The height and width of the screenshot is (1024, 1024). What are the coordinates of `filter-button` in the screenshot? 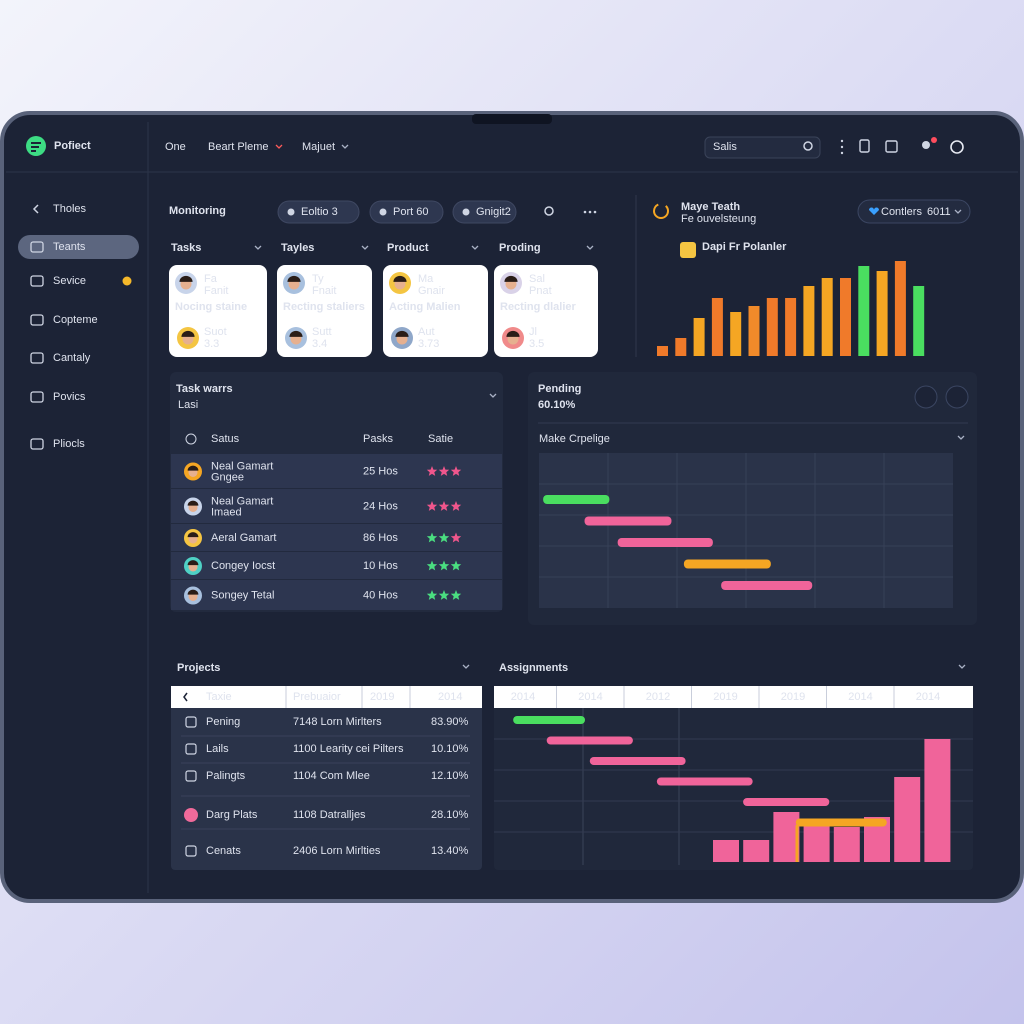 It's located at (914, 211).